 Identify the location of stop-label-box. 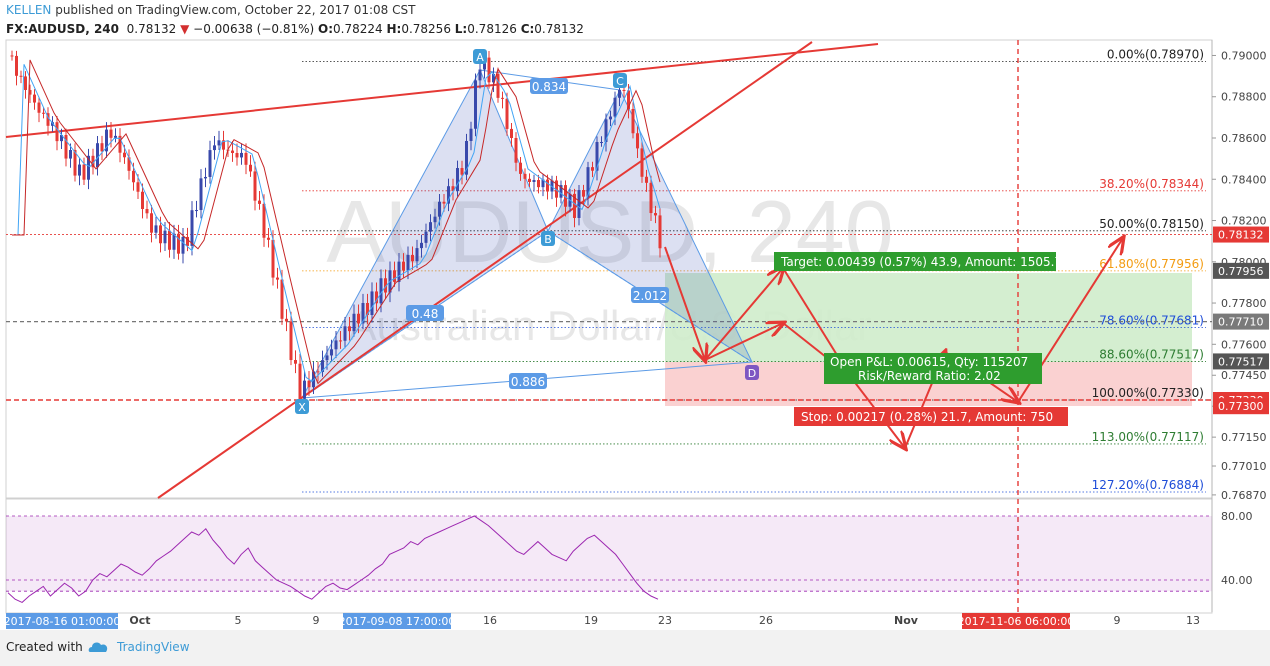
(931, 416).